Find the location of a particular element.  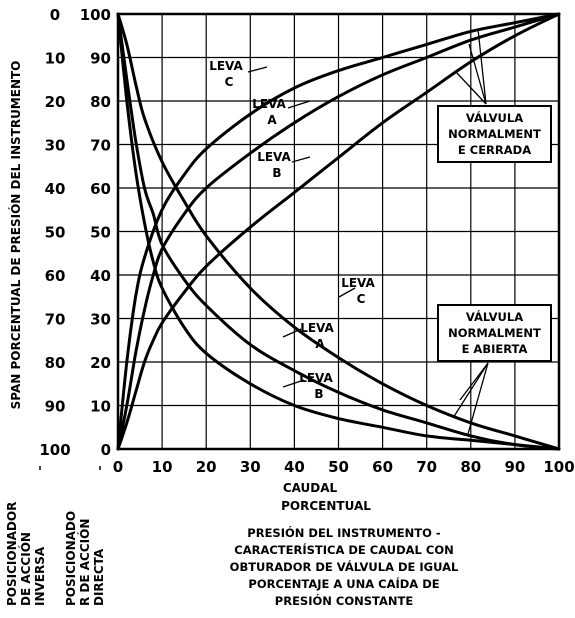

x-tick-labels: 0 10 20 30 40 50 60 70 80 90 100 is located at coordinates (344, 467).